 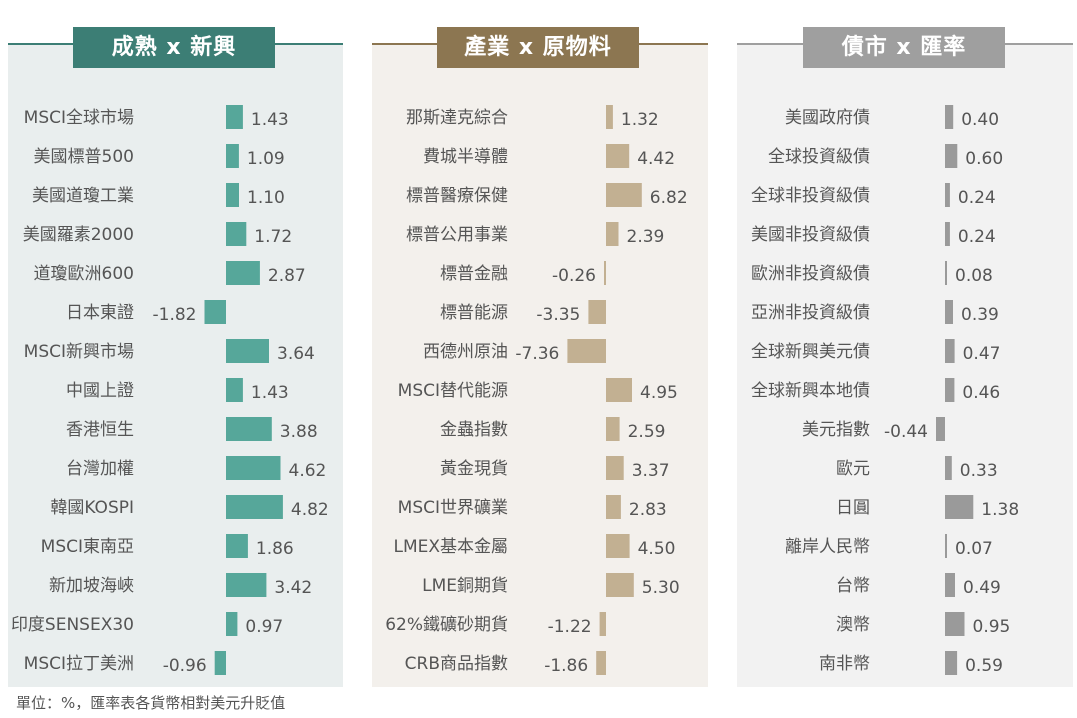 I want to click on category-label: 道瓊歐洲600, so click(x=84, y=274).